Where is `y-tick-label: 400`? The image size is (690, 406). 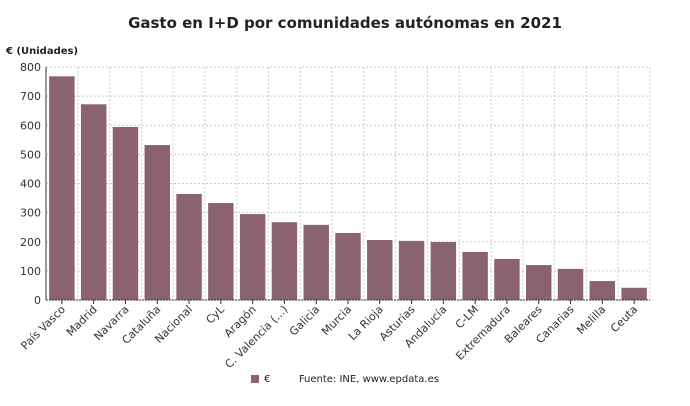 y-tick-label: 400 is located at coordinates (30, 184).